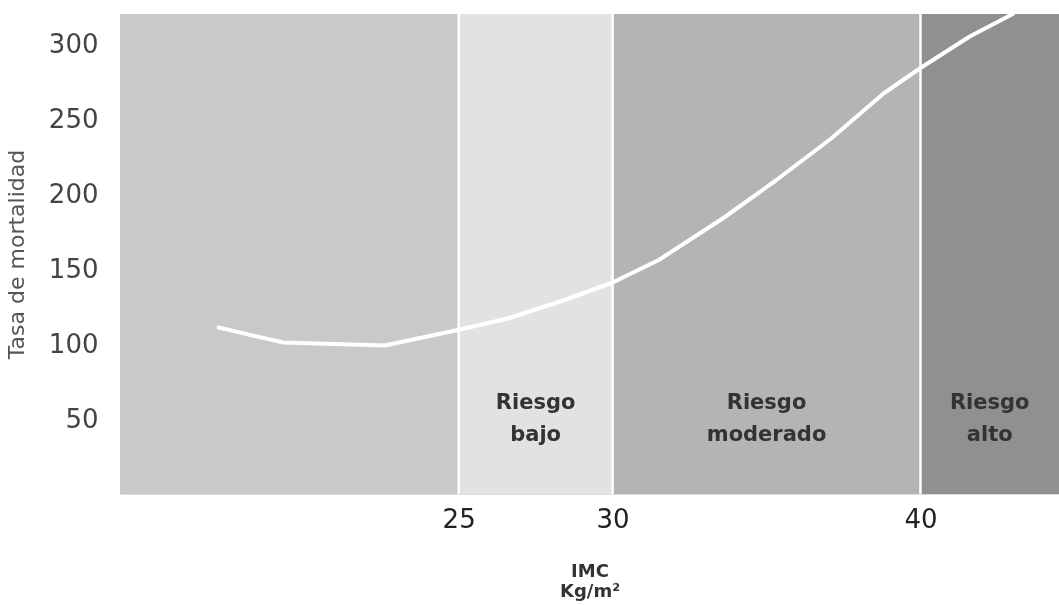 The height and width of the screenshot is (605, 1059). I want to click on y-tick-label: 200, so click(73, 193).